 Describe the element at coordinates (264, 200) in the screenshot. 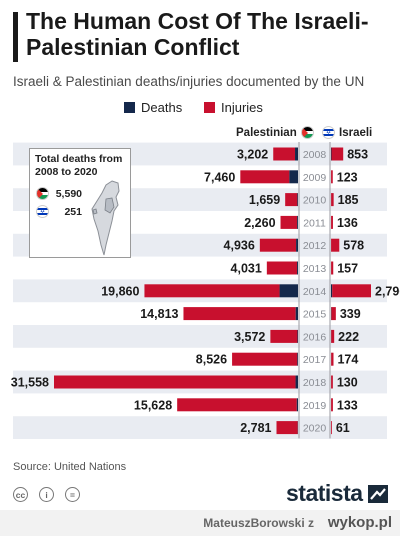

I see `palestinian-value-label: 1,659` at that location.